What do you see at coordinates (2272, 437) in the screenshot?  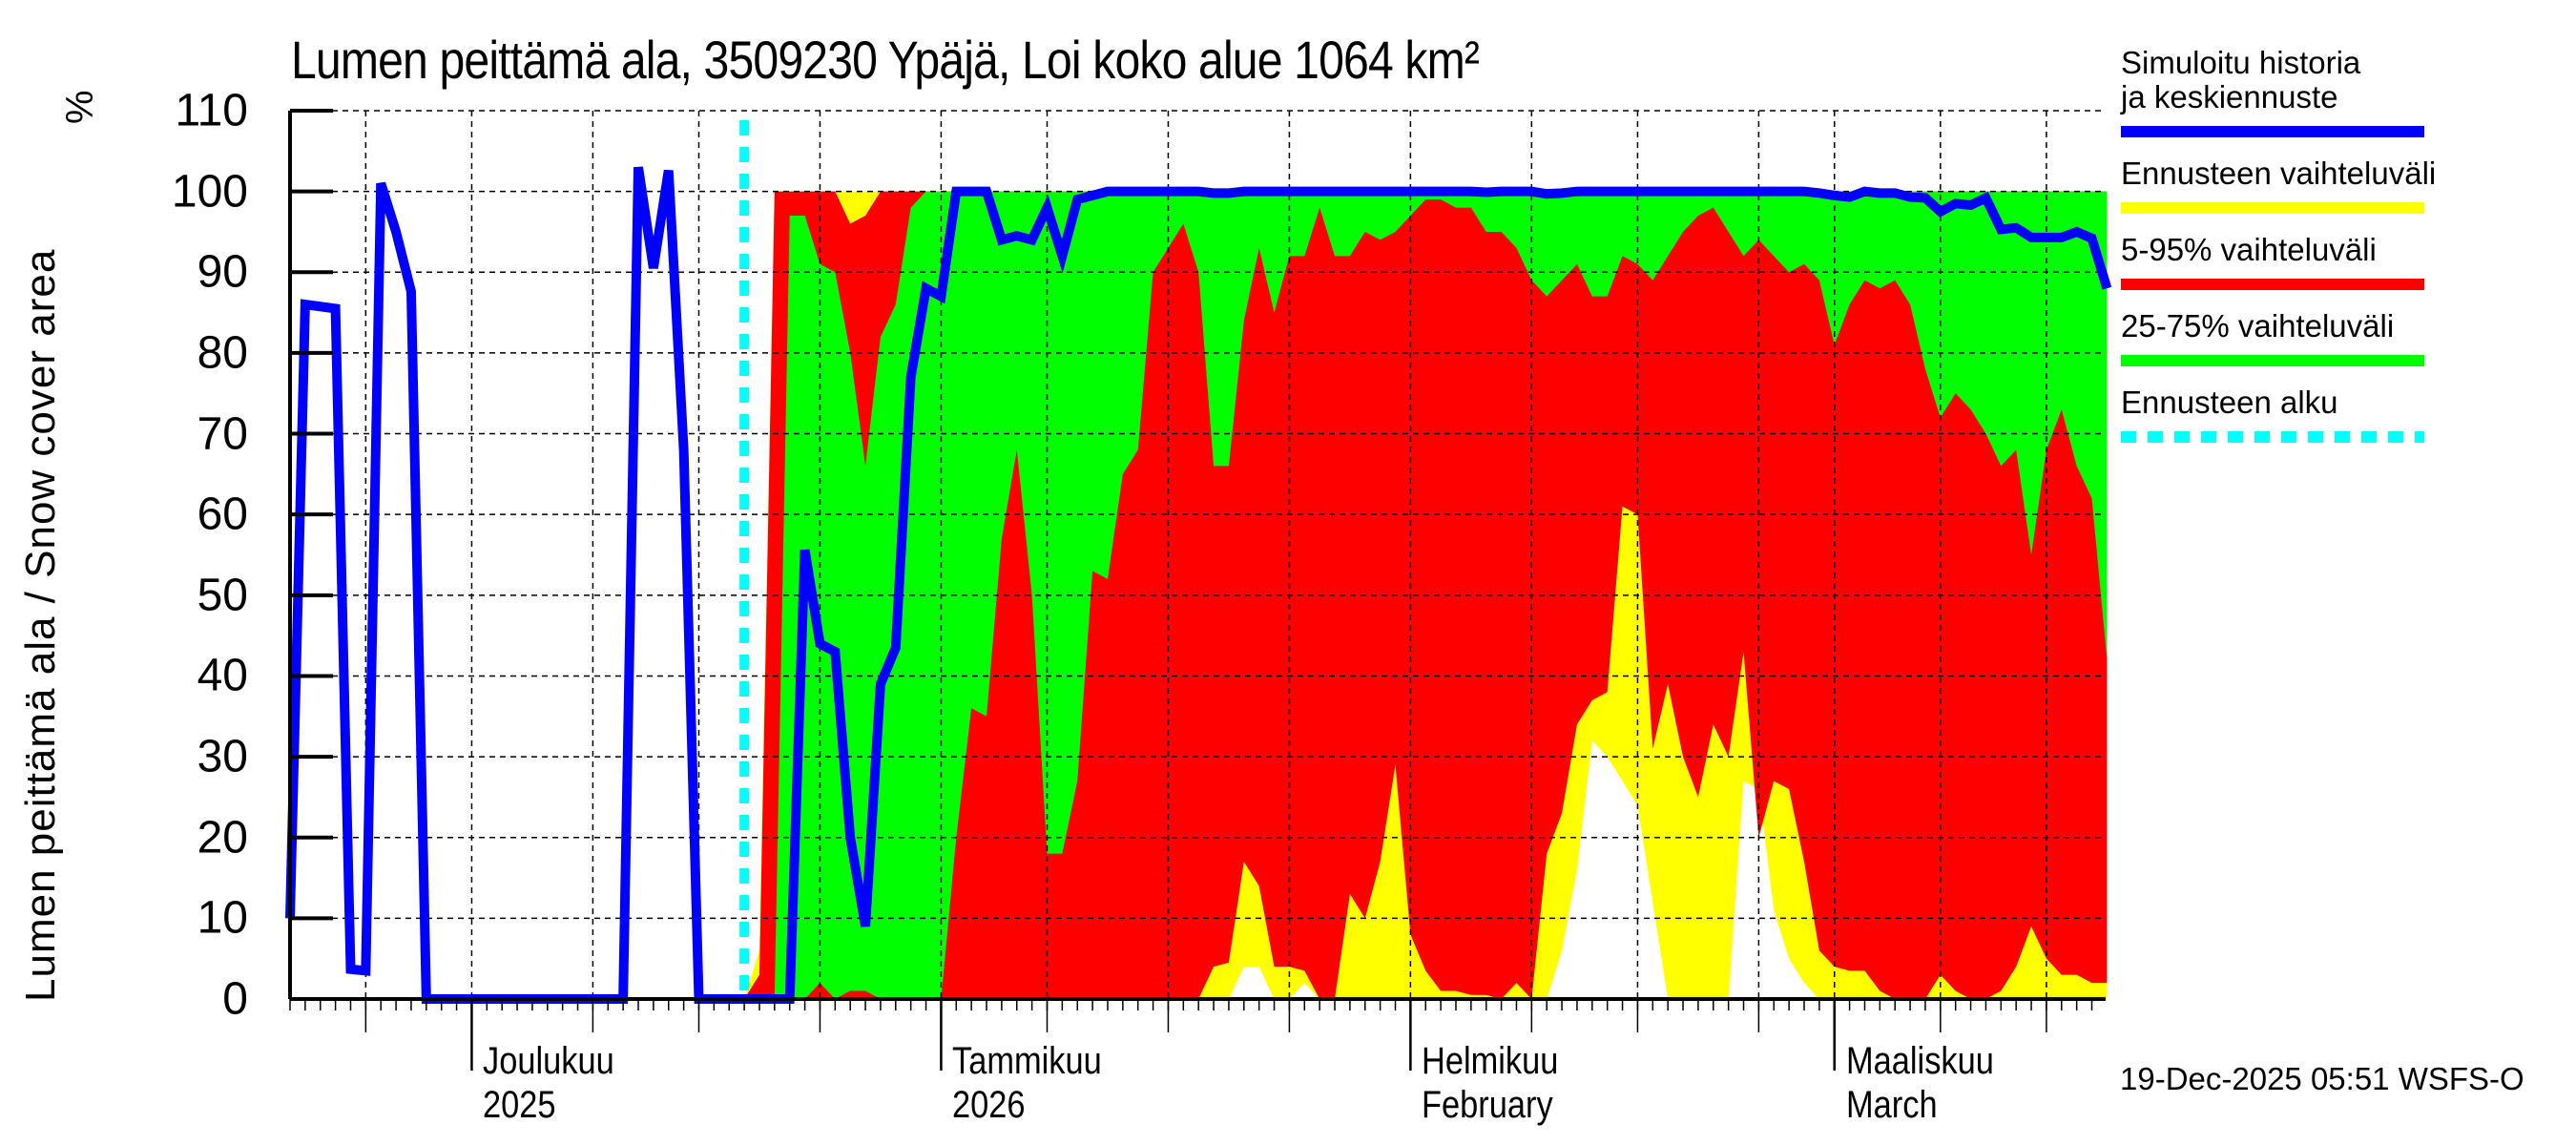 I see `legend-swatch-cyan-dashed` at bounding box center [2272, 437].